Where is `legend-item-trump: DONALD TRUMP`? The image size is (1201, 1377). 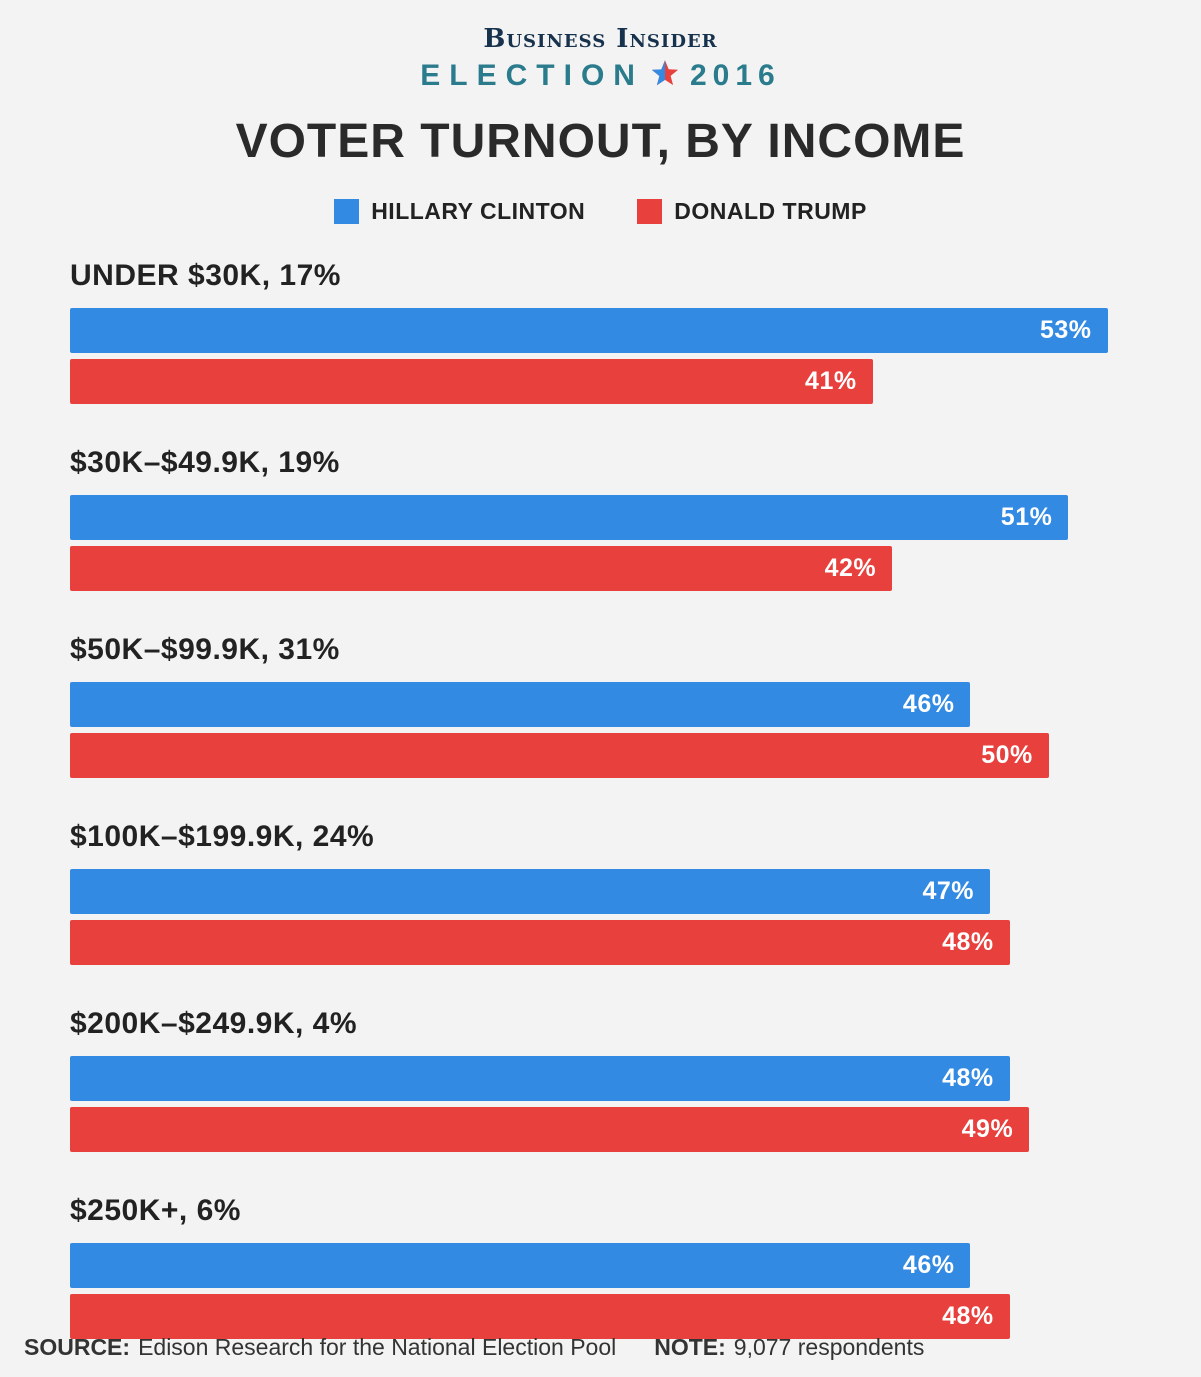 legend-item-trump: DONALD TRUMP is located at coordinates (752, 211).